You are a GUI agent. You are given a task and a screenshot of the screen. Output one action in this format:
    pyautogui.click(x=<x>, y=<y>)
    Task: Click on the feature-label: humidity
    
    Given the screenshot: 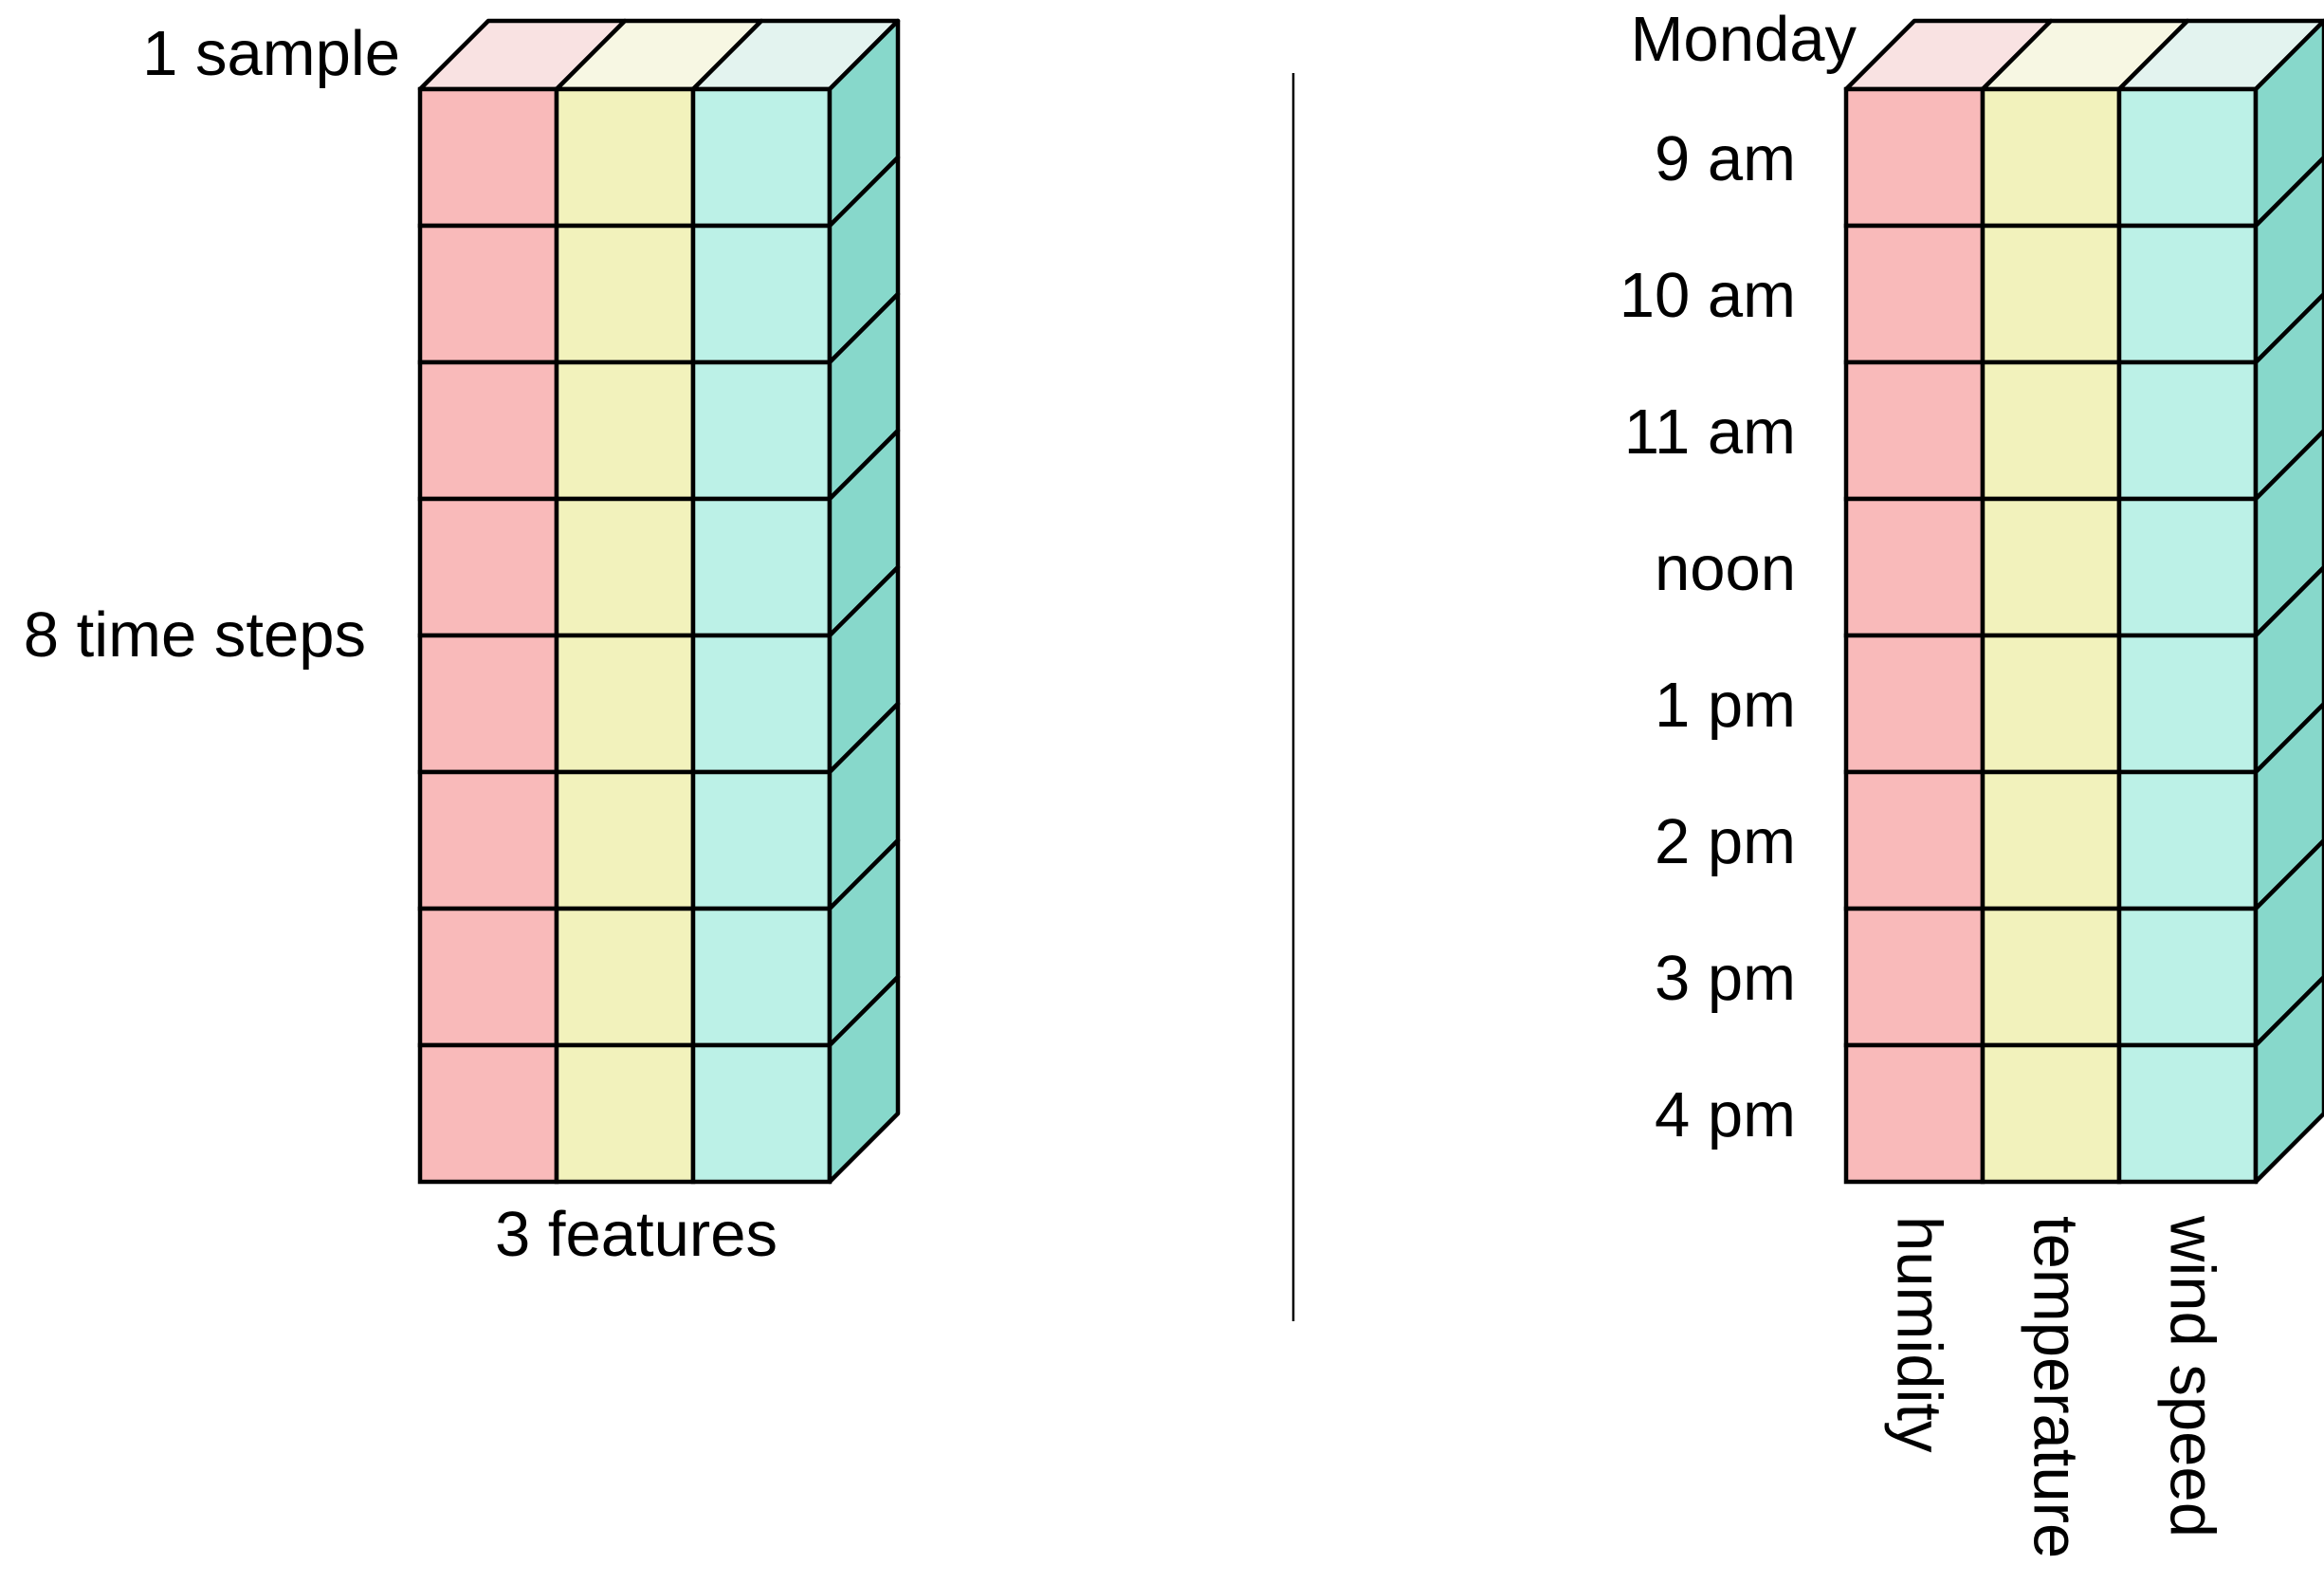 What is the action you would take?
    pyautogui.click(x=1918, y=1334)
    